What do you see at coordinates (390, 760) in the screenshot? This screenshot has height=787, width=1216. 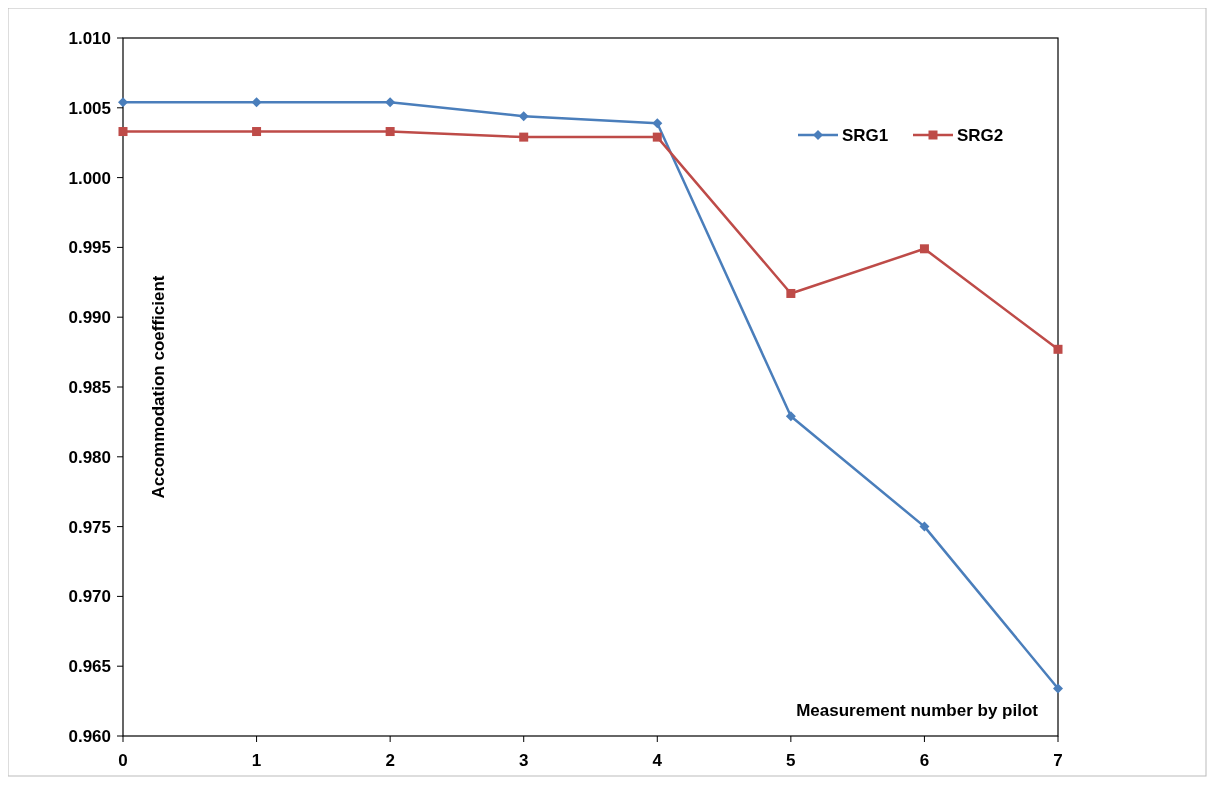 I see `x-tick-label: 2` at bounding box center [390, 760].